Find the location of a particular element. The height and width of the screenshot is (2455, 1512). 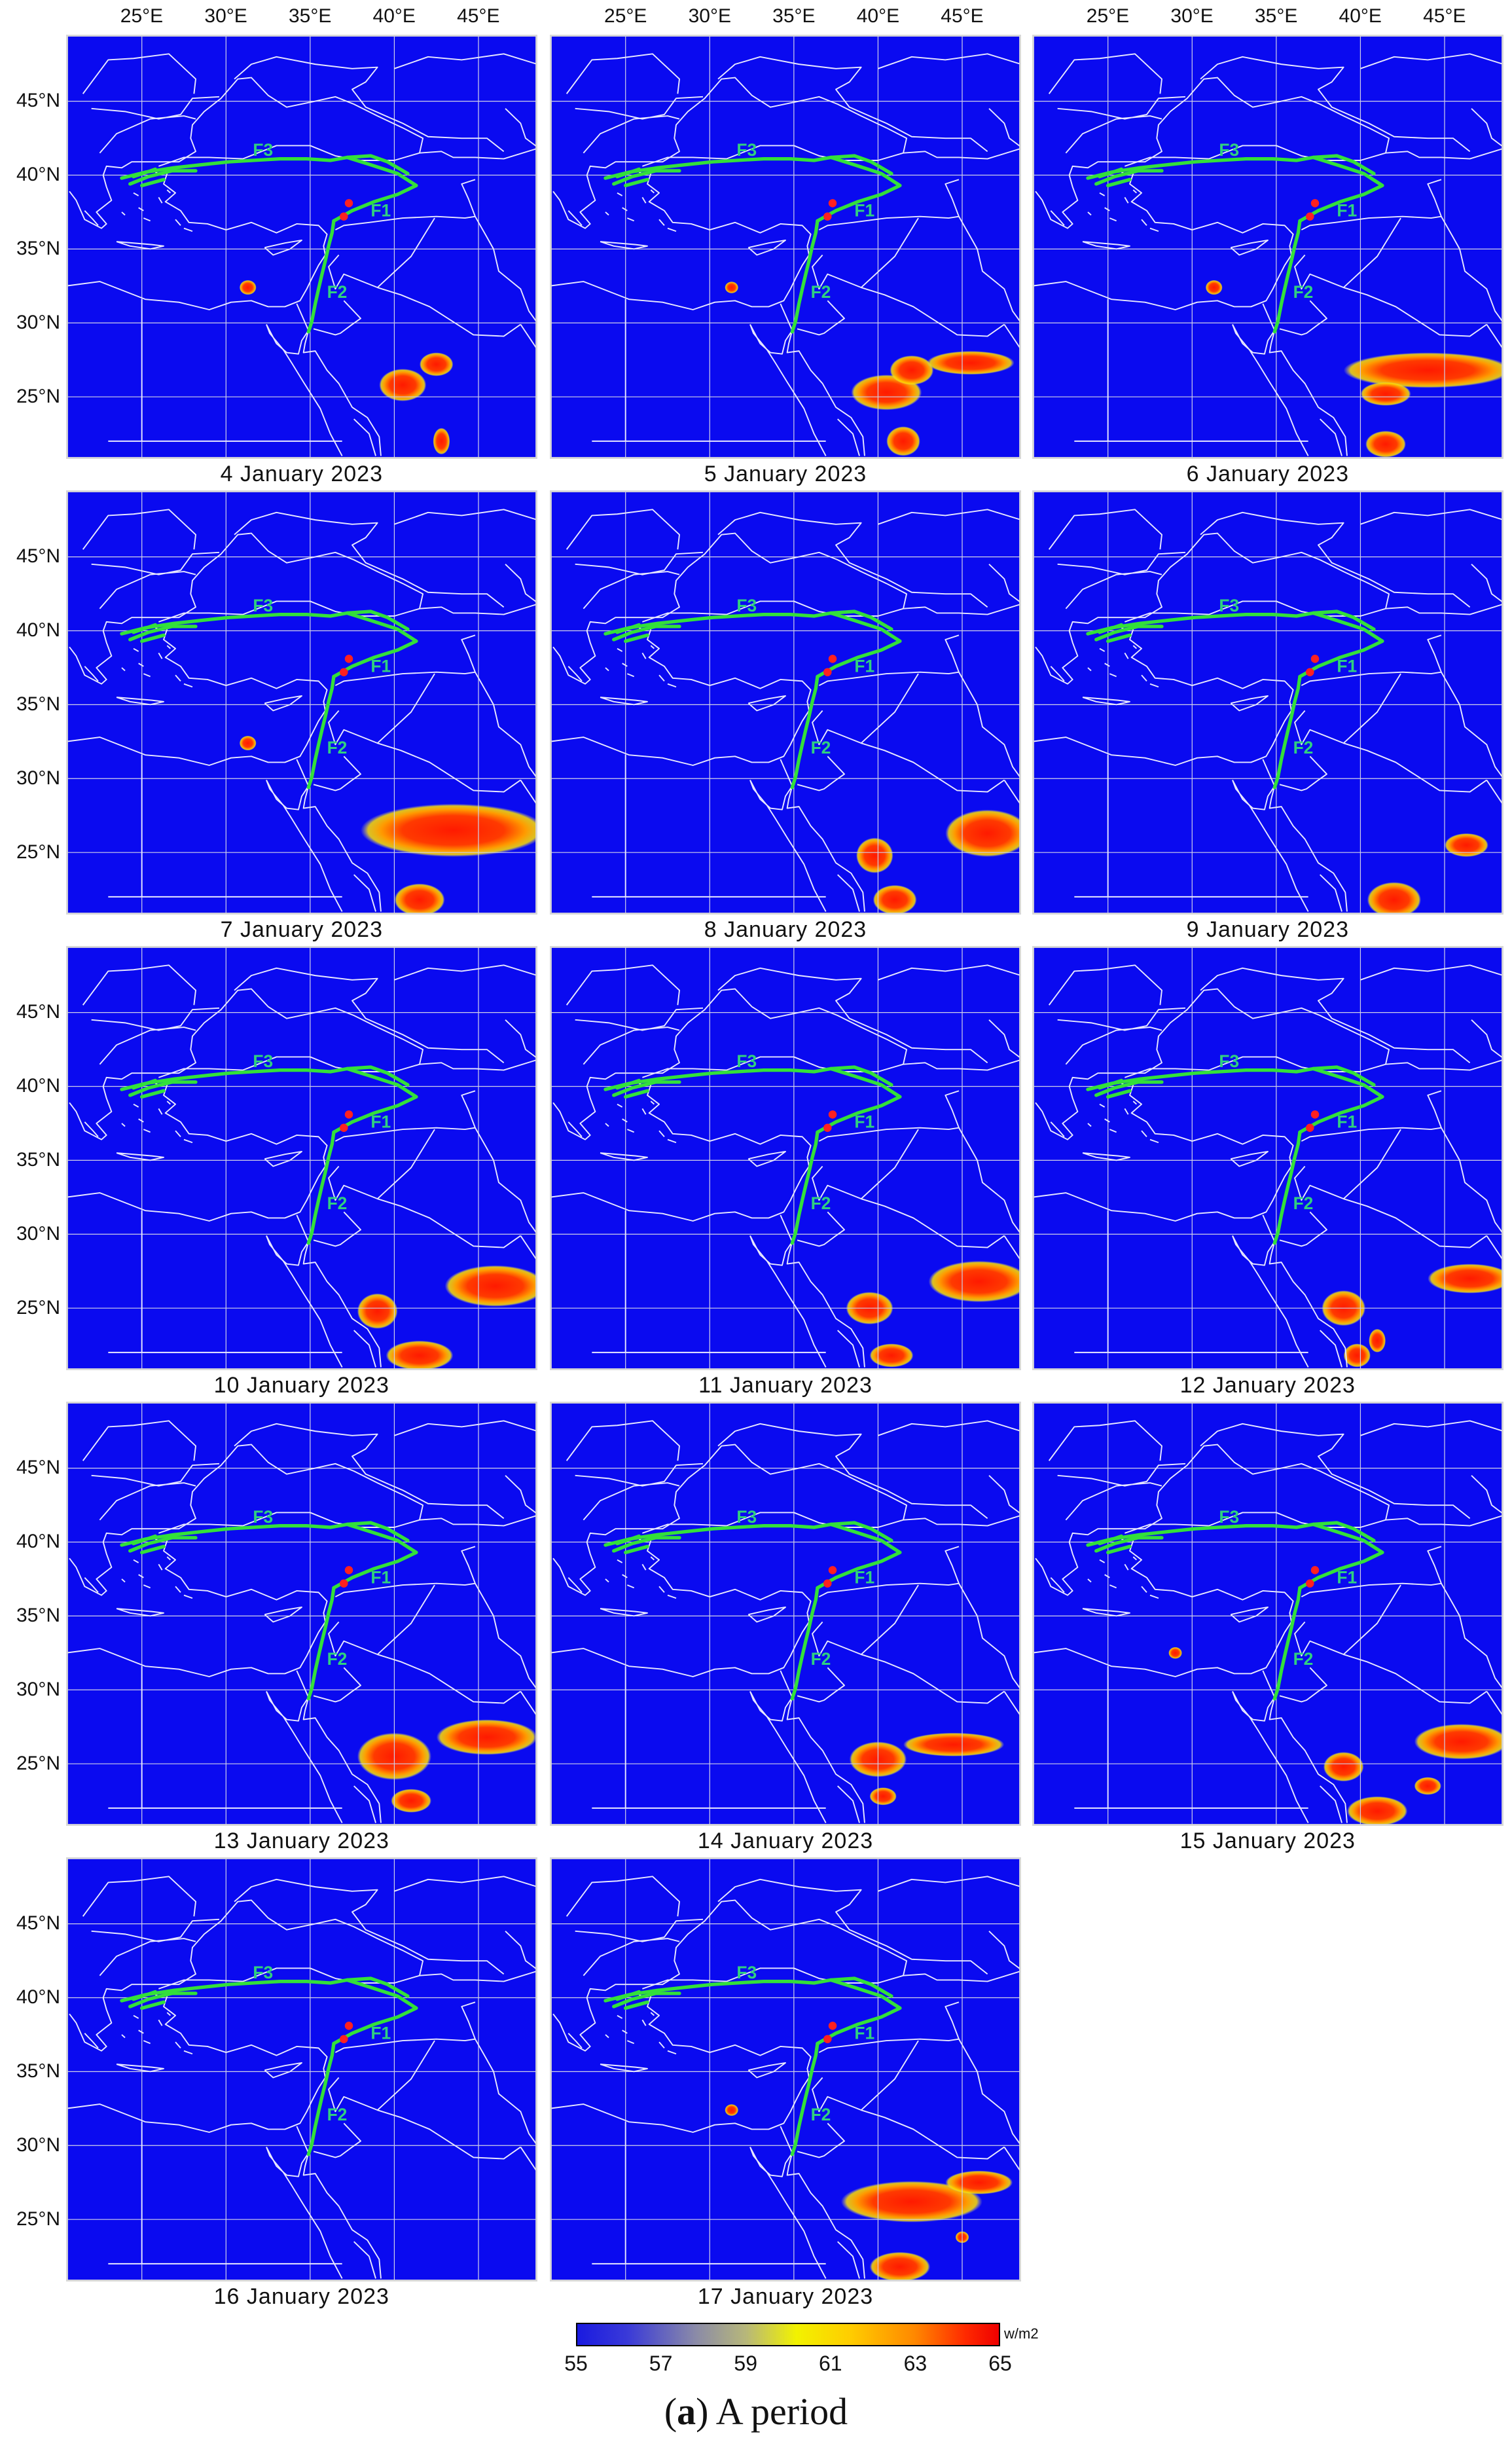

map-background is located at coordinates (1267, 1613).